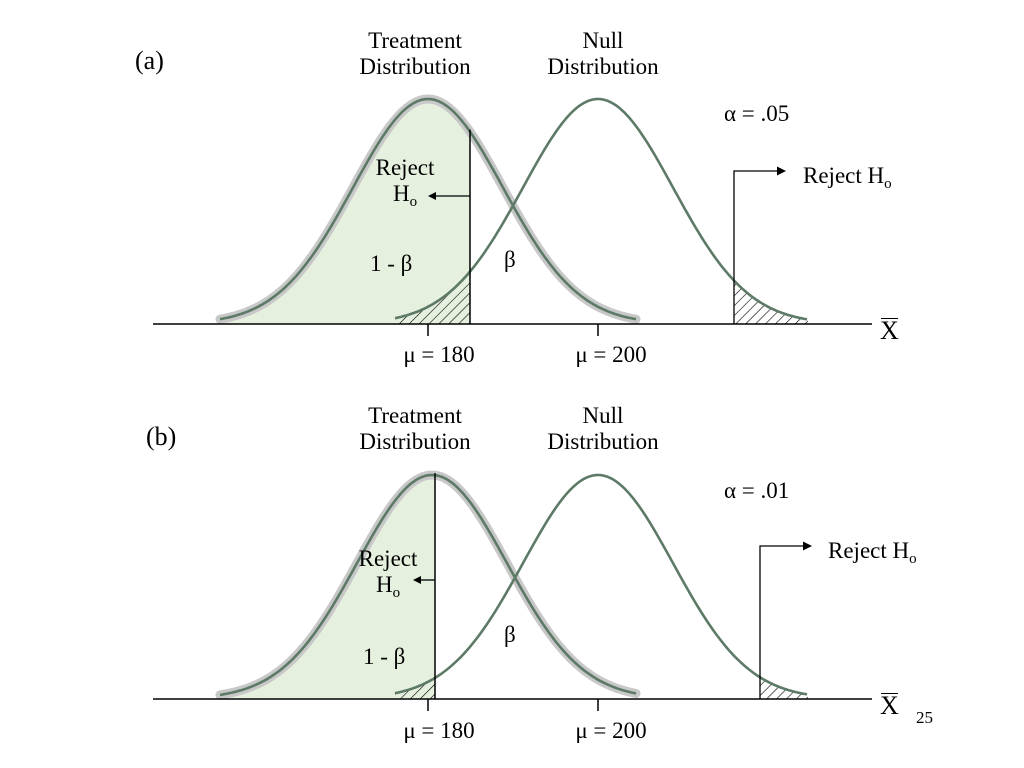  I want to click on panel-b-axis-label: X, so click(889, 705).